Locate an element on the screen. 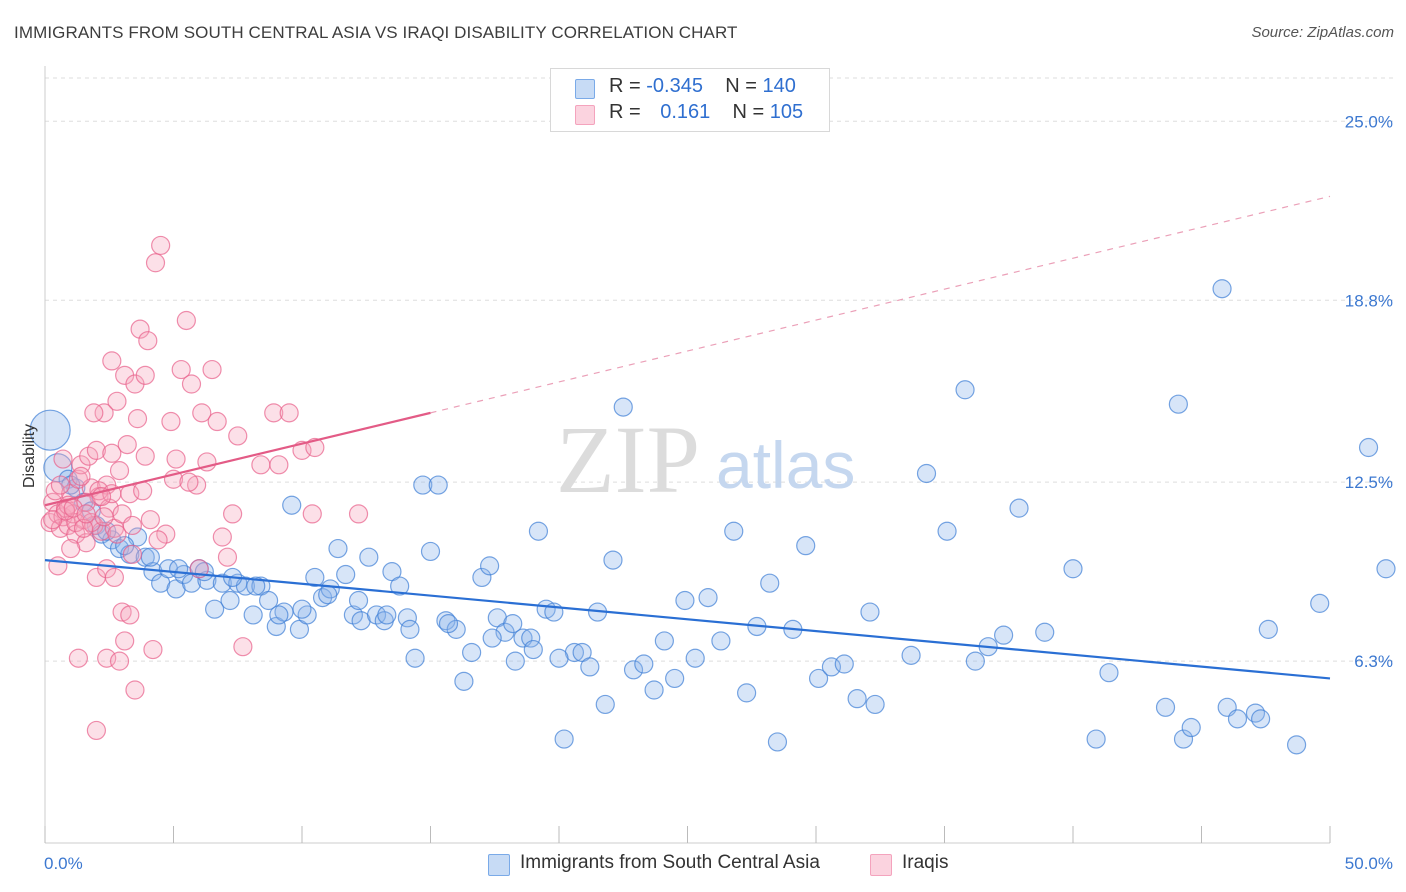 This screenshot has width=1406, height=892. series-iraqis-points is located at coordinates (204, 488).